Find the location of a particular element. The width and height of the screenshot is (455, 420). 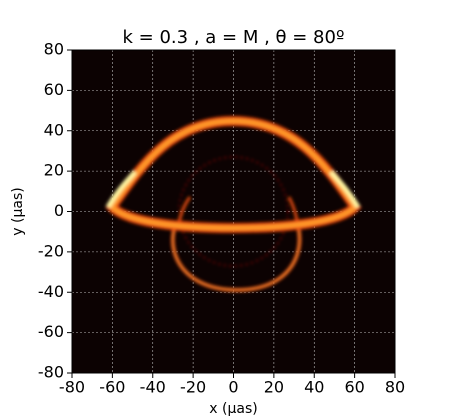

bright-edges is located at coordinates (233, 189).